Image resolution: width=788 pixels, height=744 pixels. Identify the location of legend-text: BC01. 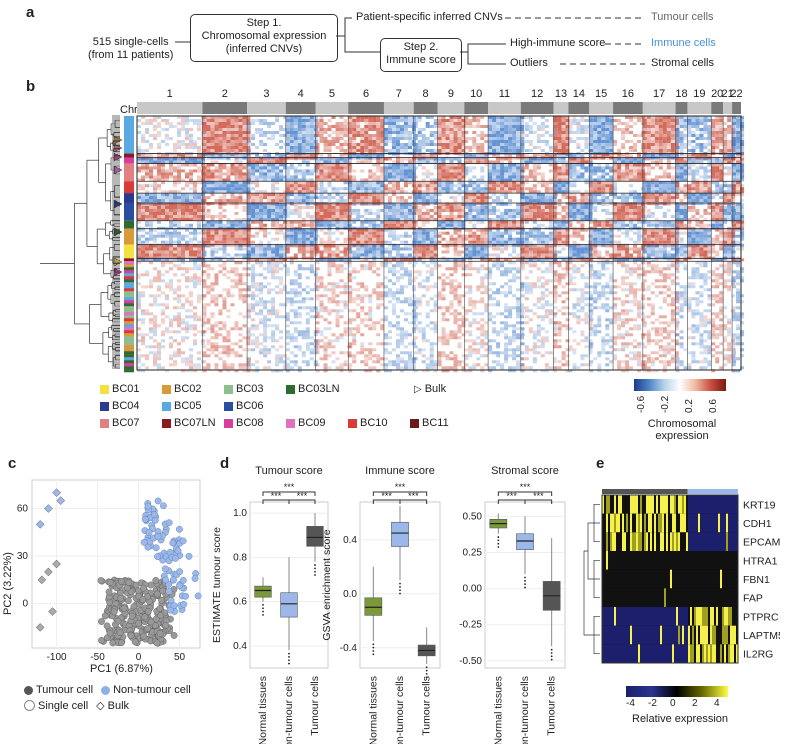
(126, 389).